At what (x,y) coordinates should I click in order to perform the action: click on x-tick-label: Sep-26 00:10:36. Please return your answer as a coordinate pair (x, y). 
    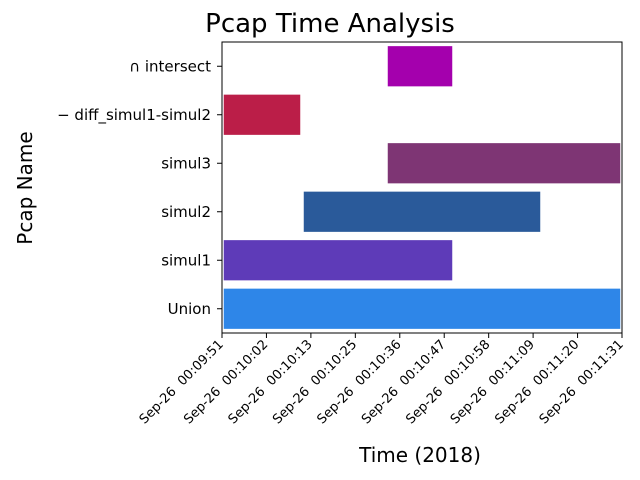
    Looking at the image, I should click on (360, 382).